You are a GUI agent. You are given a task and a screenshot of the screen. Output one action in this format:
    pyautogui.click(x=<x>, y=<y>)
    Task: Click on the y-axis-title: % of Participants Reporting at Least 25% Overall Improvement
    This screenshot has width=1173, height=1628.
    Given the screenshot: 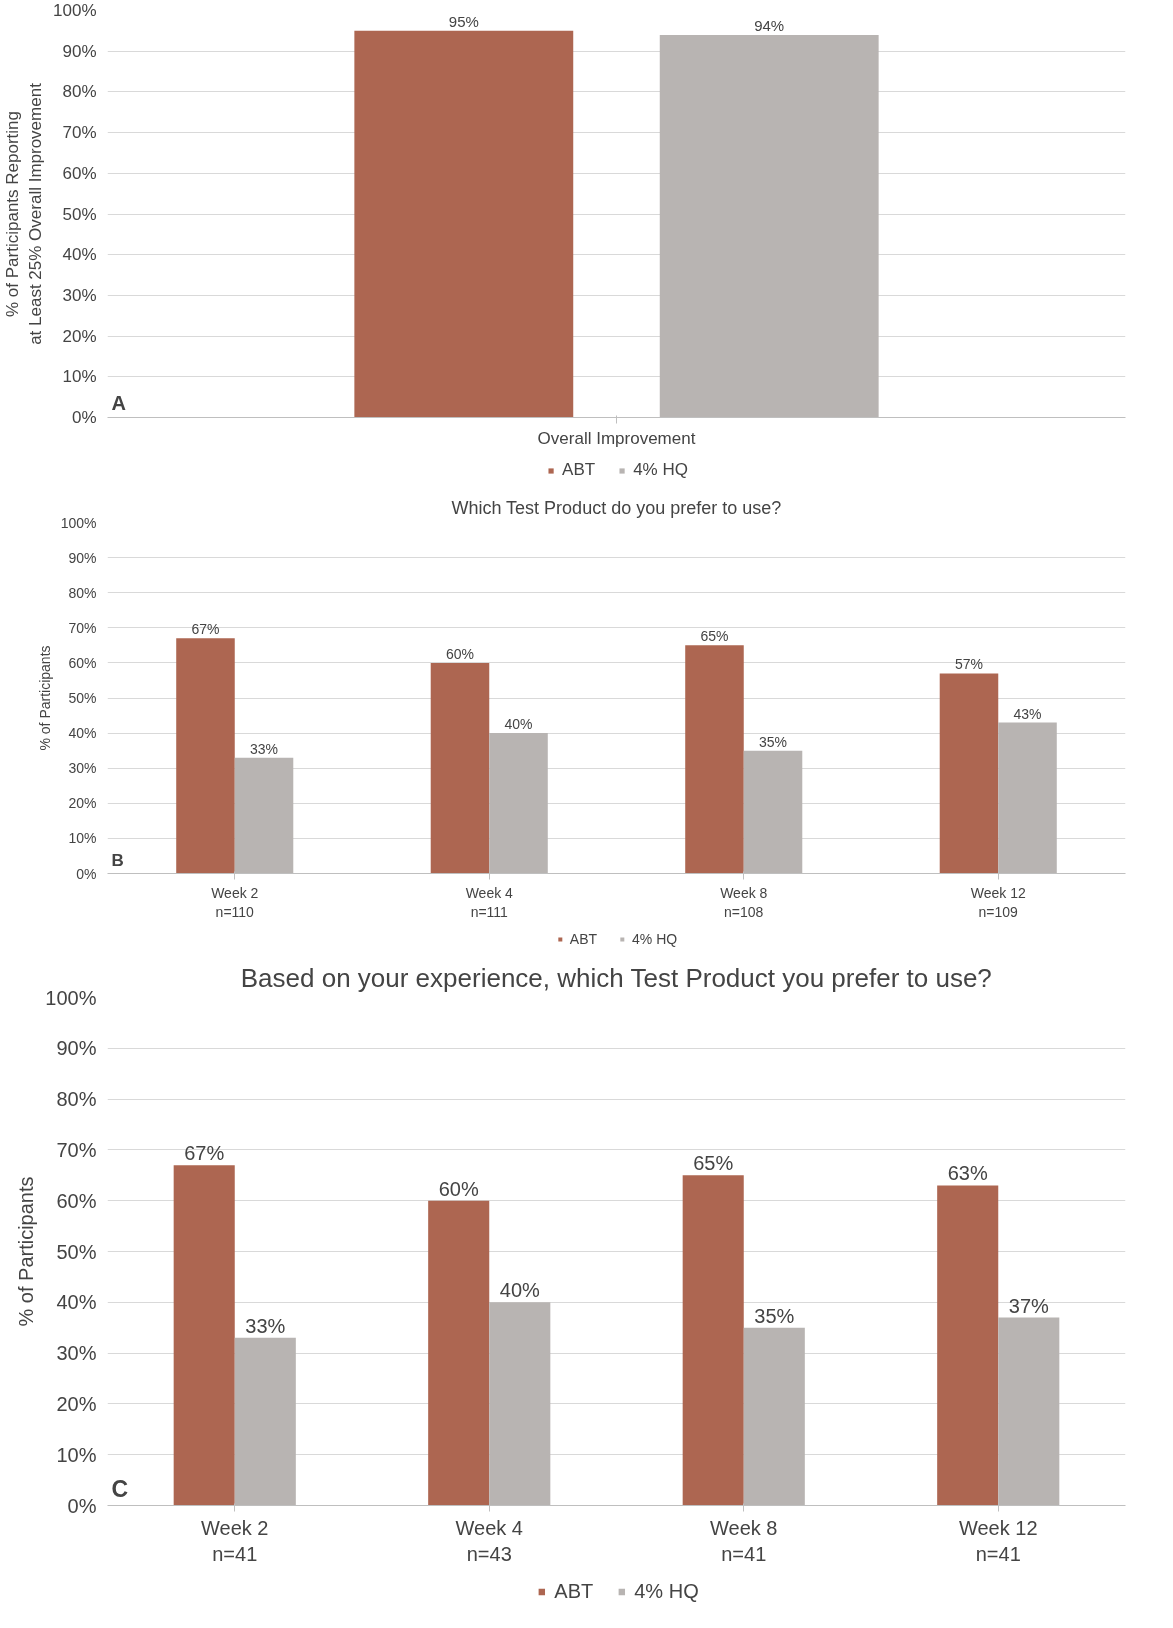 What is the action you would take?
    pyautogui.click(x=24, y=213)
    